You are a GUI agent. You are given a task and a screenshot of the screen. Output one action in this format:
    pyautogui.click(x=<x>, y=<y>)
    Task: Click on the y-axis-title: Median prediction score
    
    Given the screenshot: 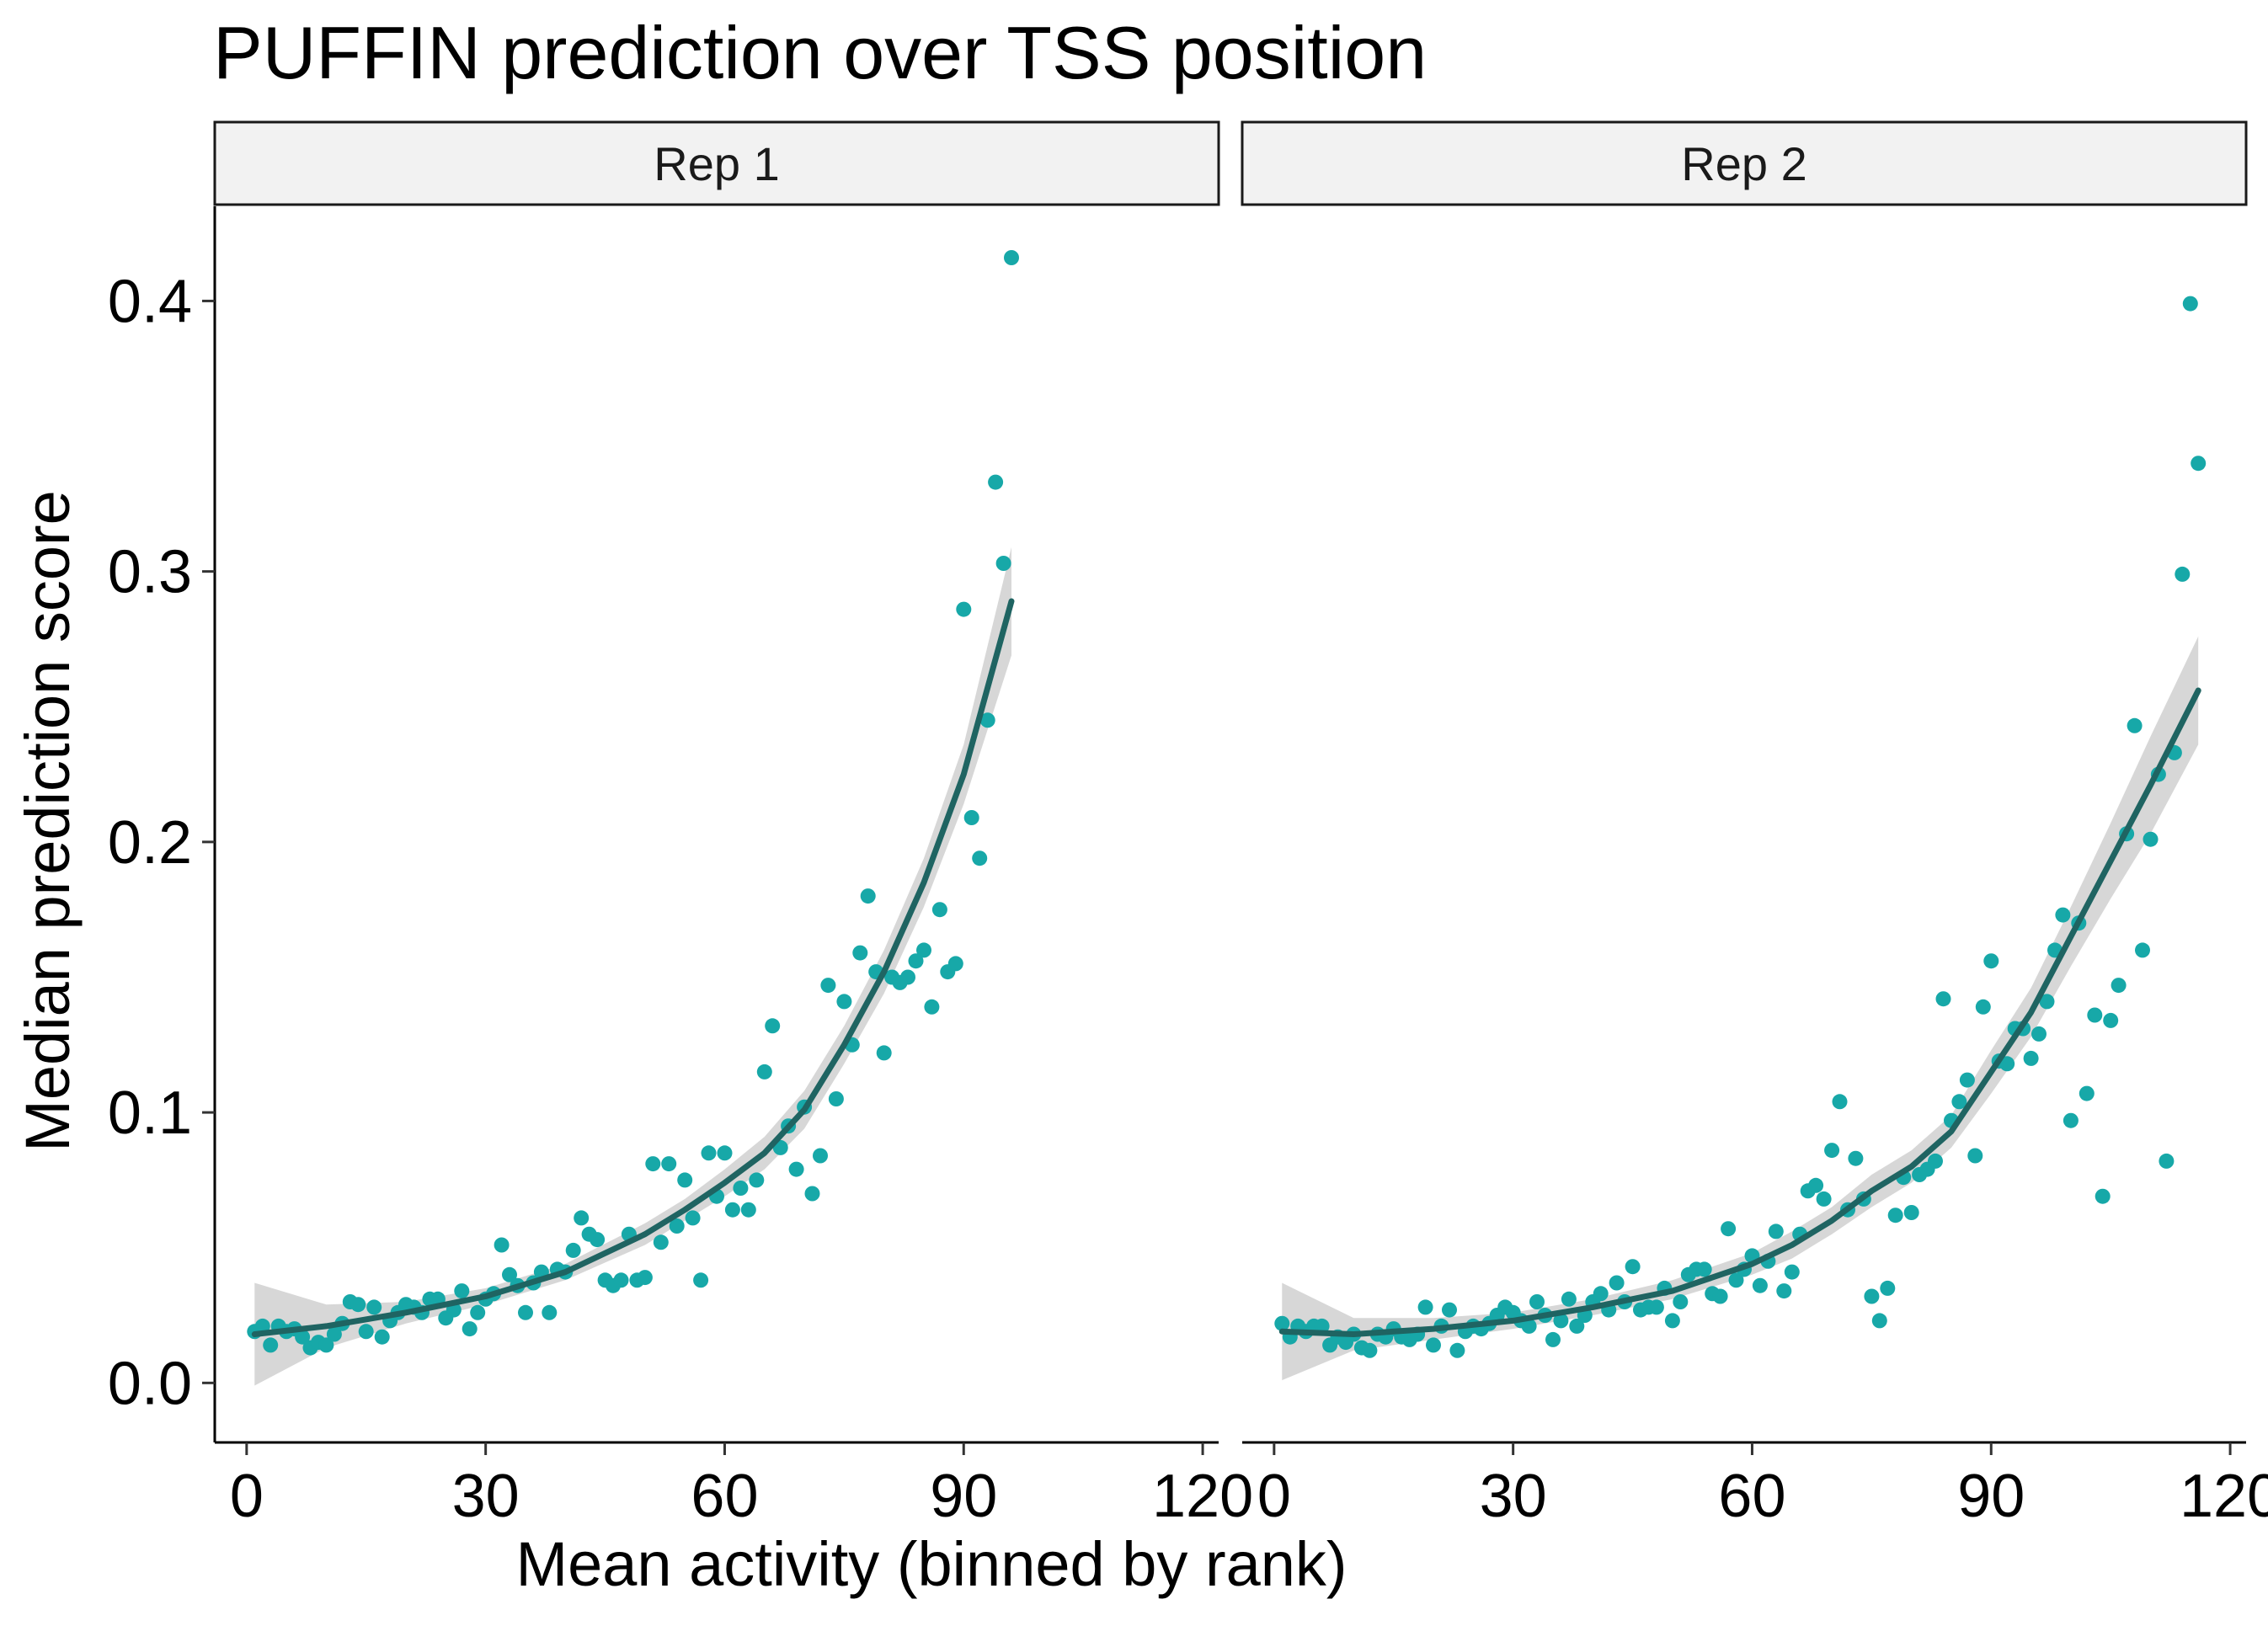 What is the action you would take?
    pyautogui.click(x=48, y=821)
    